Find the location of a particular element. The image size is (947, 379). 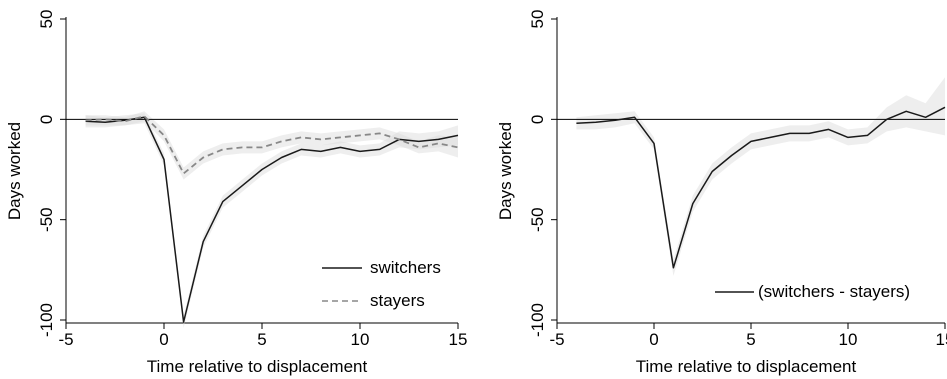

legend-label-2: stayers is located at coordinates (397, 300).